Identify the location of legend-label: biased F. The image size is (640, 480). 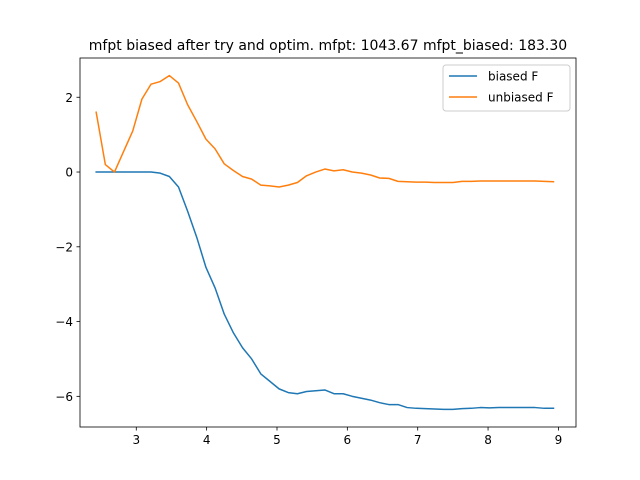
(513, 77).